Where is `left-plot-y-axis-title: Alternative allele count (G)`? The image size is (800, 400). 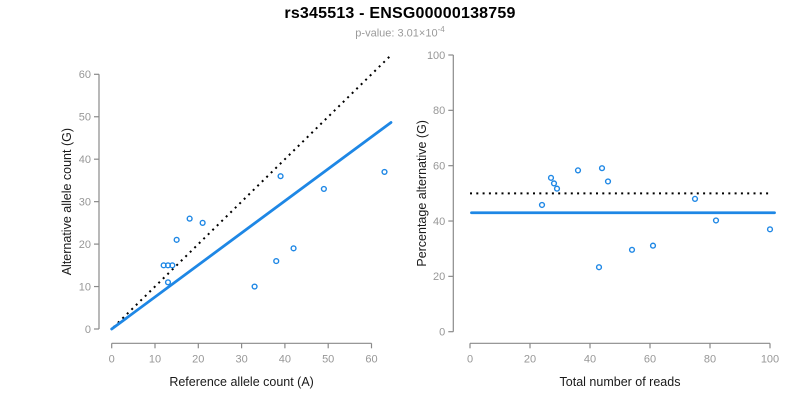 left-plot-y-axis-title: Alternative allele count (G) is located at coordinates (67, 201).